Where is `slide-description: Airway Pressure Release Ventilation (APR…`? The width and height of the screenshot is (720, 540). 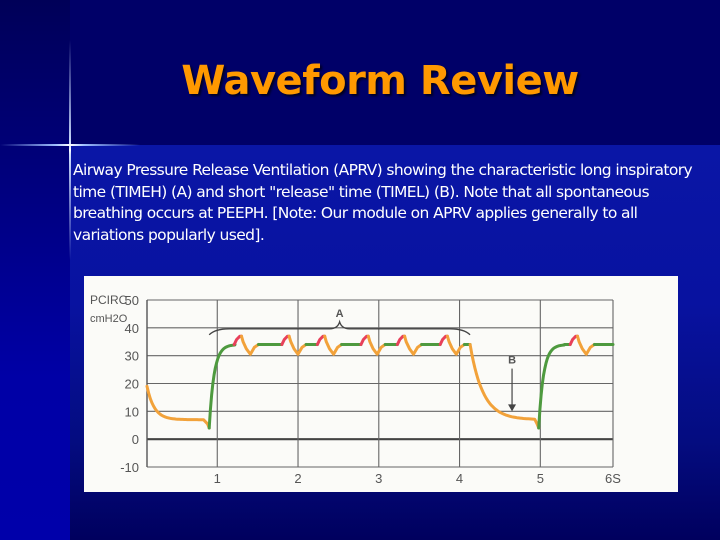
slide-description: Airway Pressure Release Ventilation (APR… is located at coordinates (383, 202).